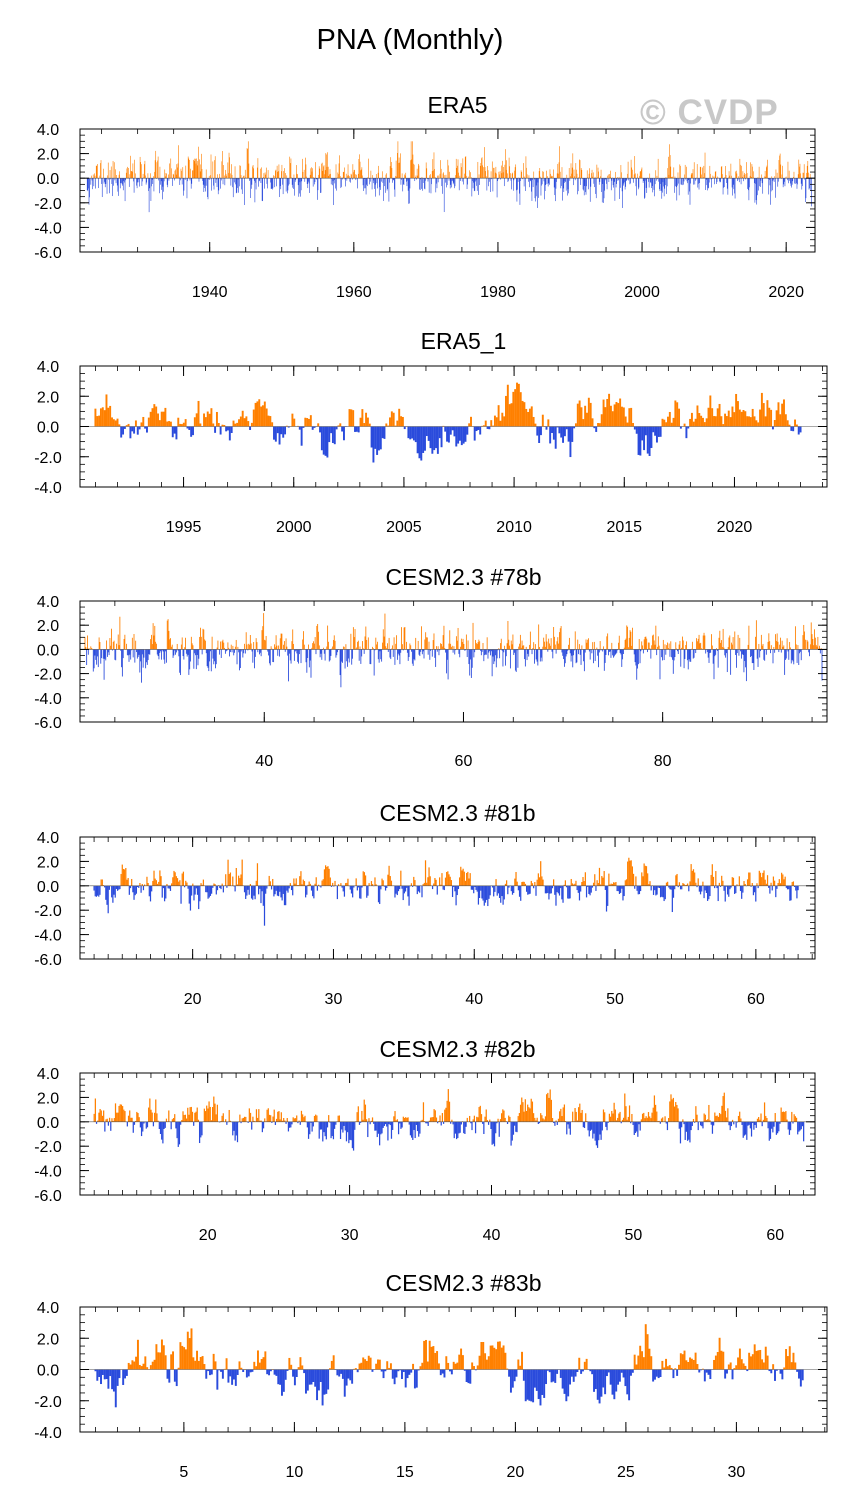 Image resolution: width=845 pixels, height=1506 pixels. Describe the element at coordinates (453, 661) in the screenshot. I see `plot-frame` at that location.